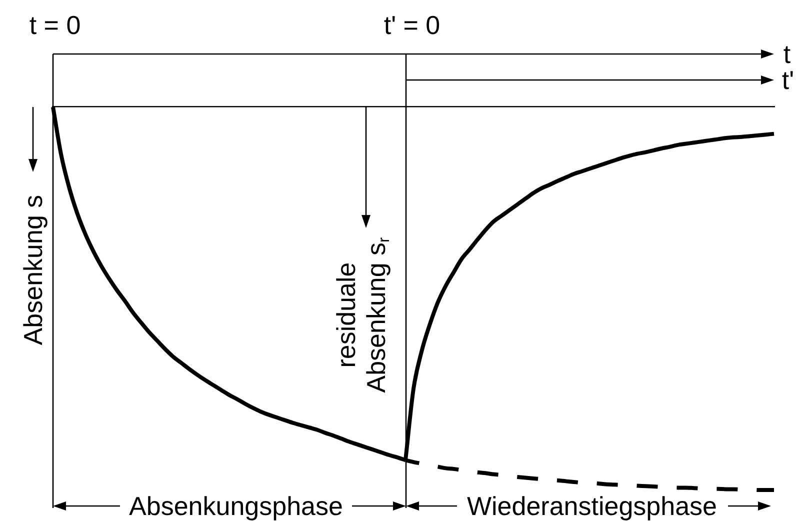 This screenshot has height=521, width=803. What do you see at coordinates (33, 270) in the screenshot?
I see `y-axis-title: Absenkung s` at bounding box center [33, 270].